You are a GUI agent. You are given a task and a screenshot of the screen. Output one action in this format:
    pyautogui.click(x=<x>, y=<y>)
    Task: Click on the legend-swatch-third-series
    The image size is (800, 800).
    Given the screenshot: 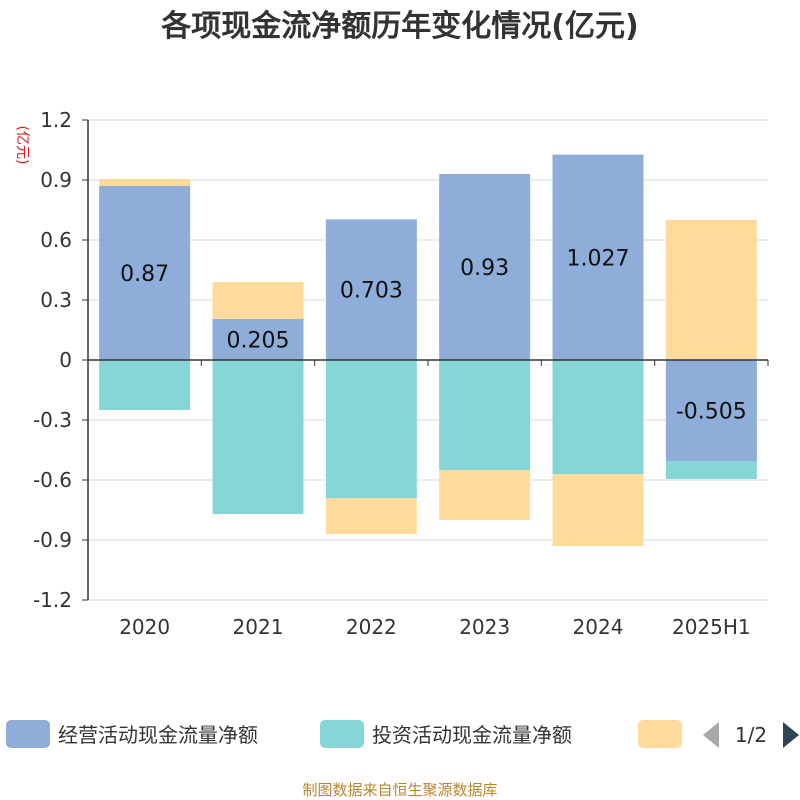 What is the action you would take?
    pyautogui.click(x=660, y=734)
    